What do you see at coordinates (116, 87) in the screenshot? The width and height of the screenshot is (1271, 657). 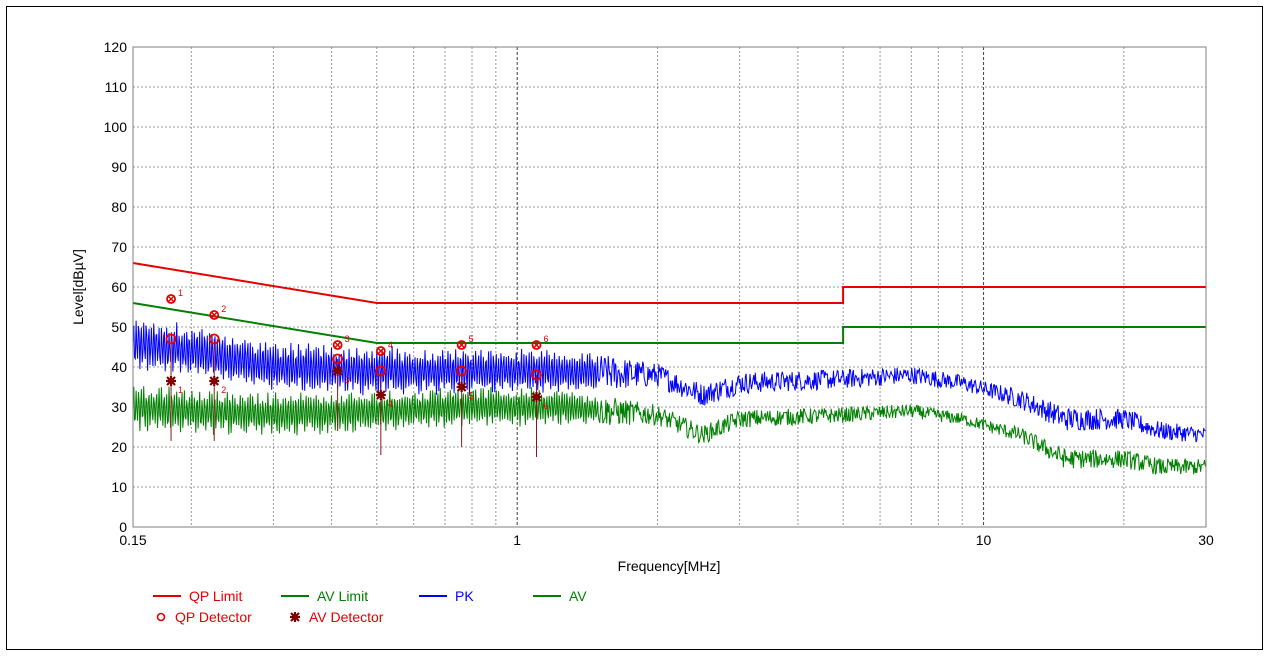 I see `y-tick-label: 110` at bounding box center [116, 87].